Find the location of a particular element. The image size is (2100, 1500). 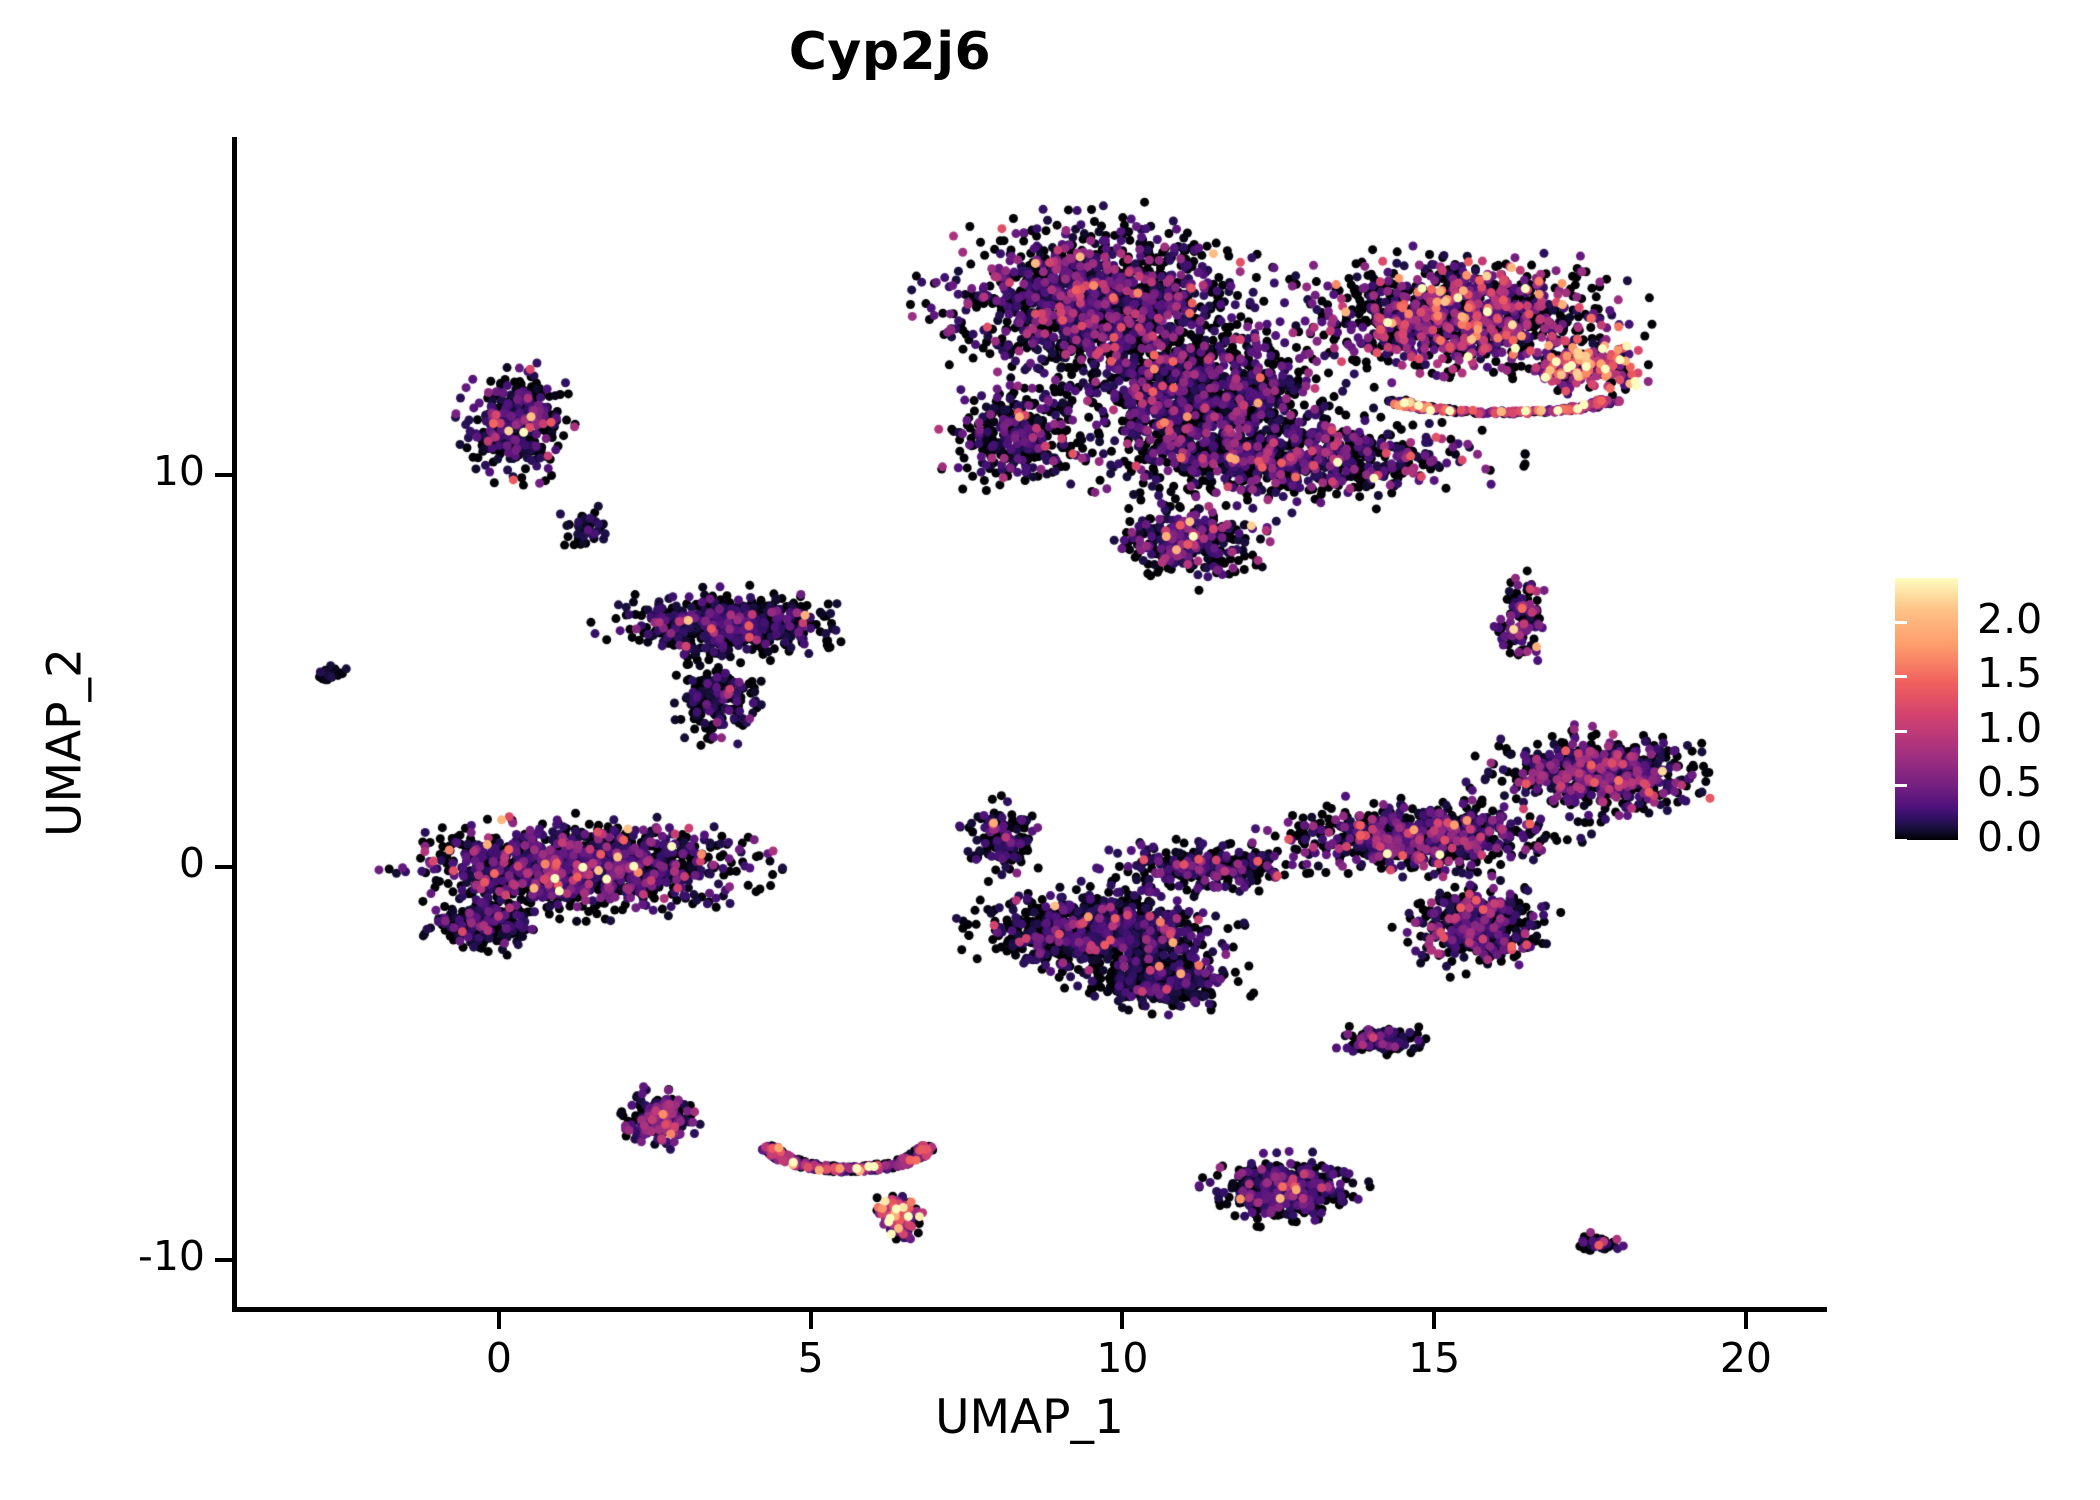

colorbar-gradient is located at coordinates (1926, 709).